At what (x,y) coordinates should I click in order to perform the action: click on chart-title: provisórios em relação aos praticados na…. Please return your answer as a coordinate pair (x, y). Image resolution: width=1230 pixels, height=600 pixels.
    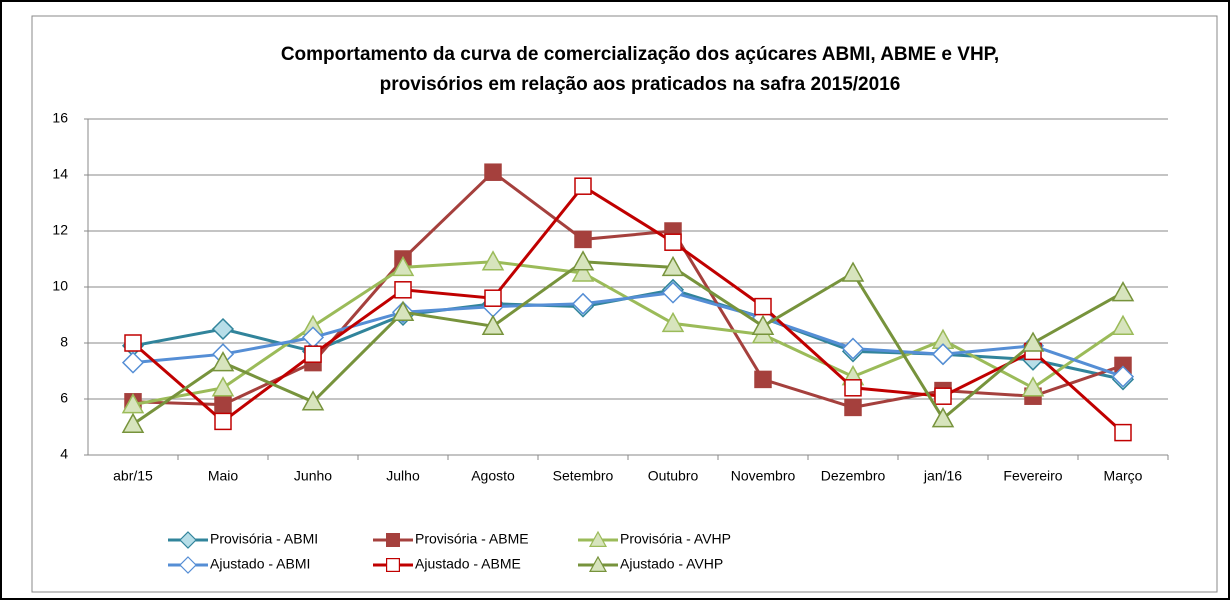
    Looking at the image, I should click on (640, 84).